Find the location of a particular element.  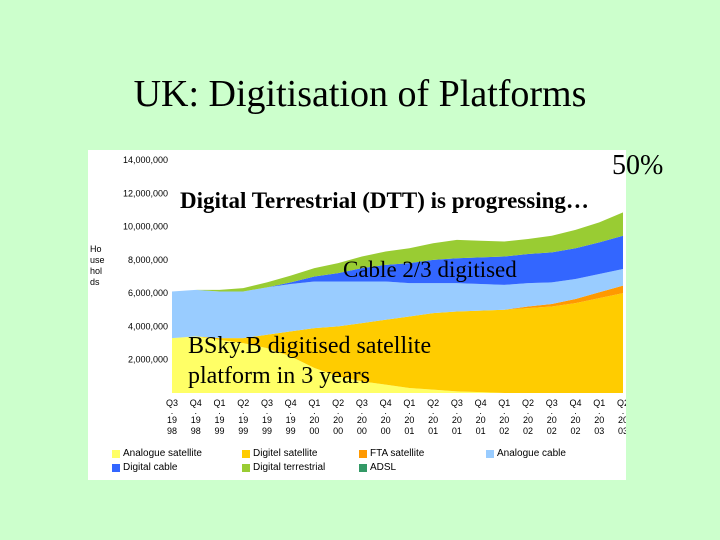

y-tick-label: 2,000,000 is located at coordinates (148, 360).